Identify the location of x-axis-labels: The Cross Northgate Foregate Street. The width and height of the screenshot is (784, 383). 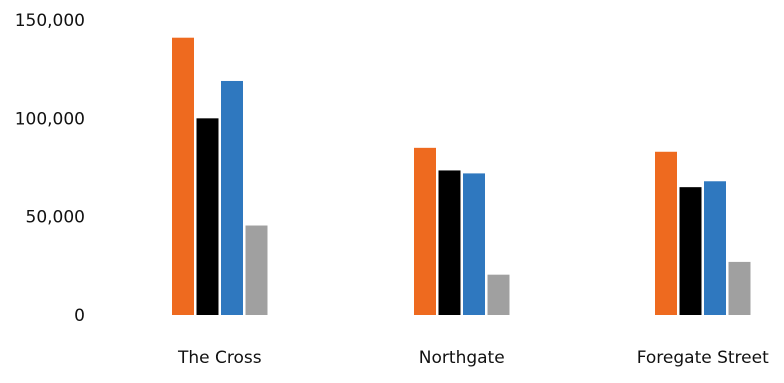
(473, 358).